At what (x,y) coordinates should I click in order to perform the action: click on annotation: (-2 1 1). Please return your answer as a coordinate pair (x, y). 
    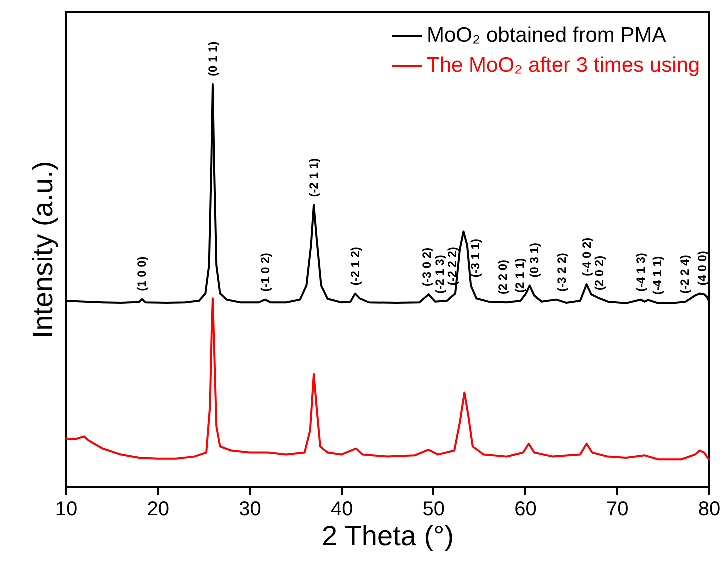
    Looking at the image, I should click on (314, 178).